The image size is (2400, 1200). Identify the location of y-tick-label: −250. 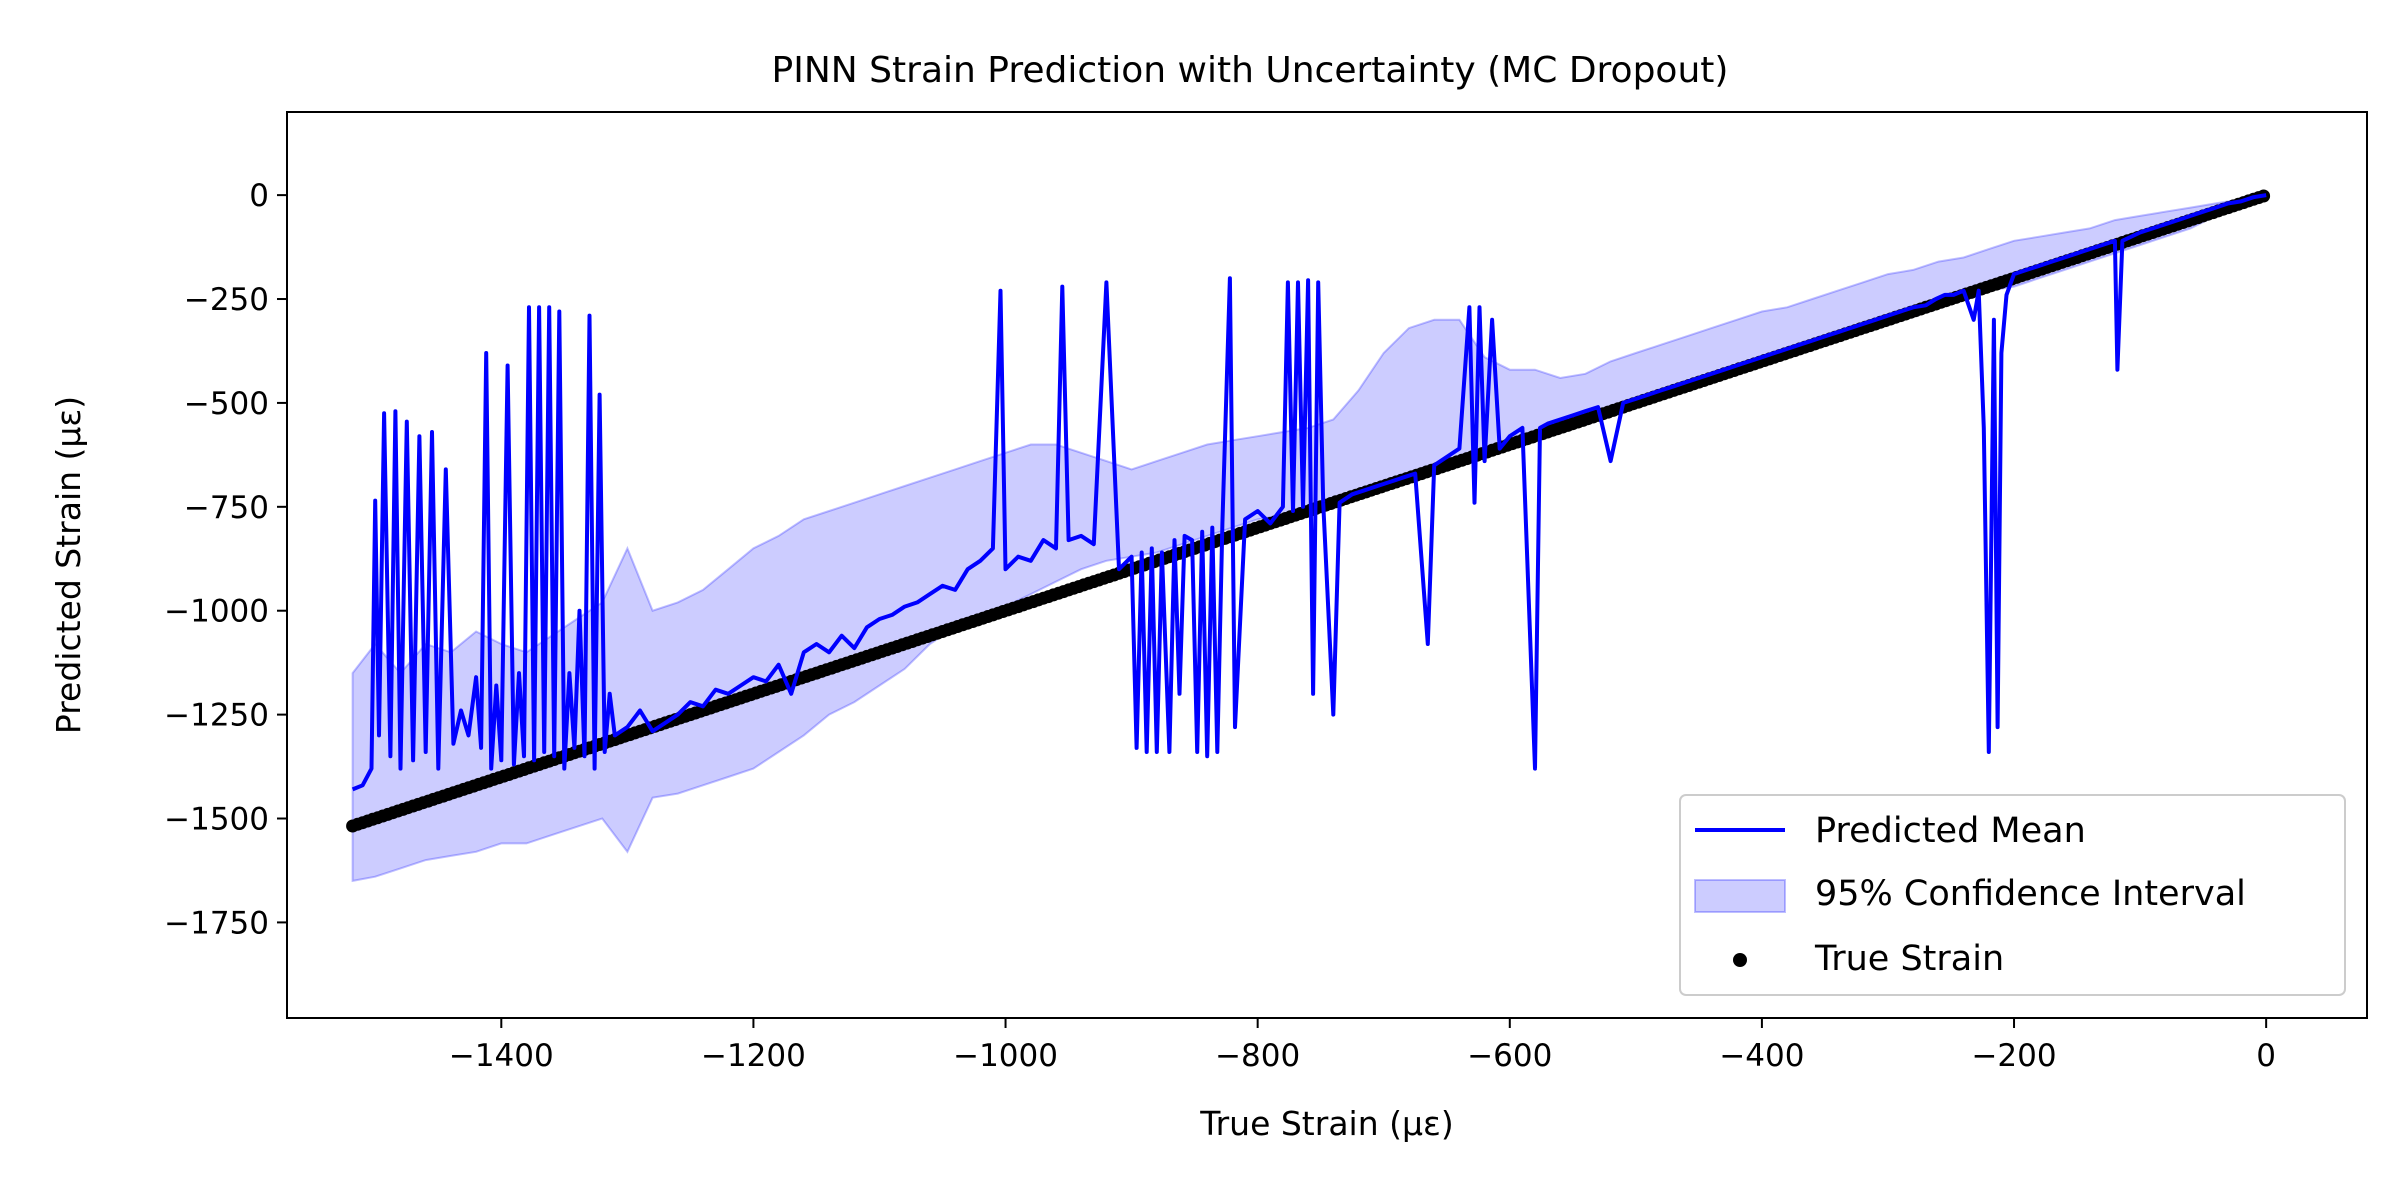
(226, 300).